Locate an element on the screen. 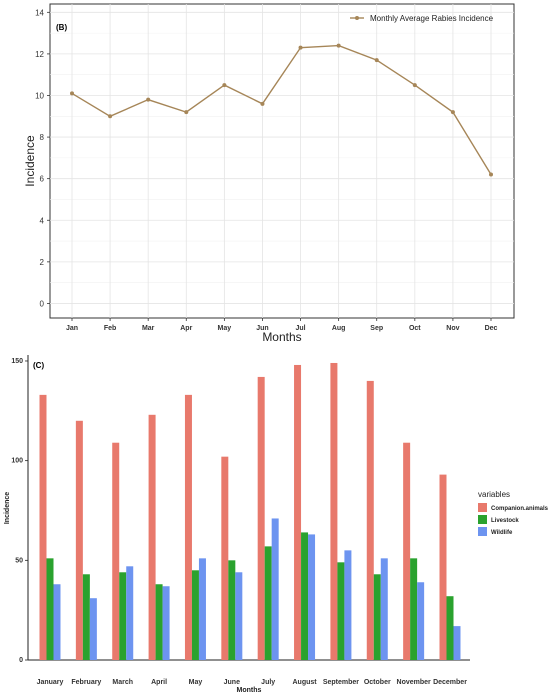 Image resolution: width=550 pixels, height=698 pixels. line-chart-y-axis-title: Incidence is located at coordinates (30, 161).